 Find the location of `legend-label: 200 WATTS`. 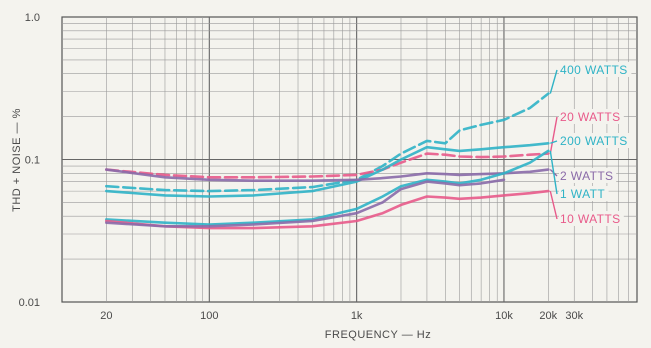

legend-label: 200 WATTS is located at coordinates (594, 141).